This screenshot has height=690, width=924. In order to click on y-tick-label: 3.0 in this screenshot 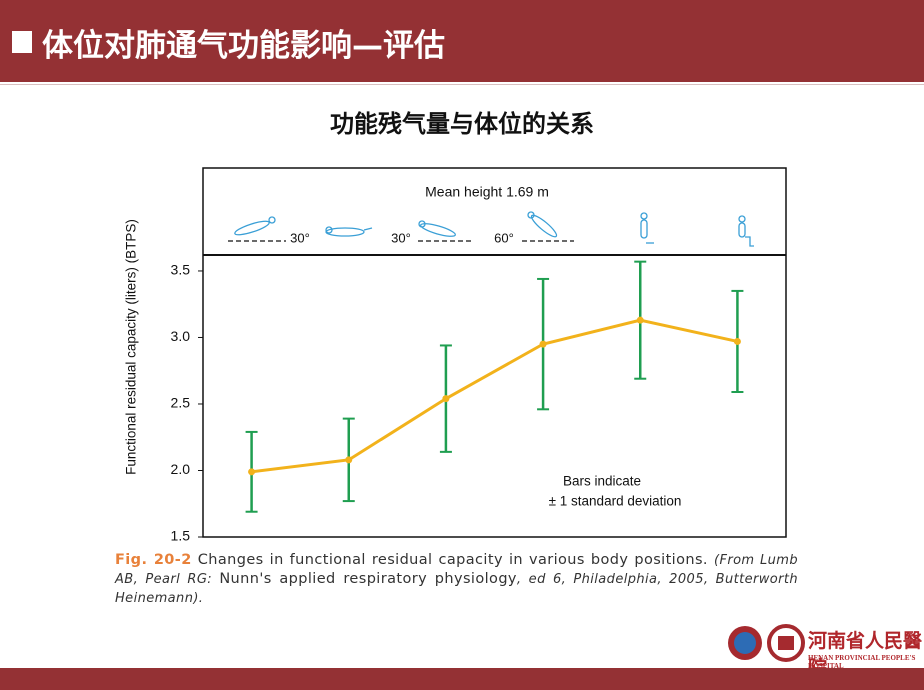, I will do `click(181, 336)`.